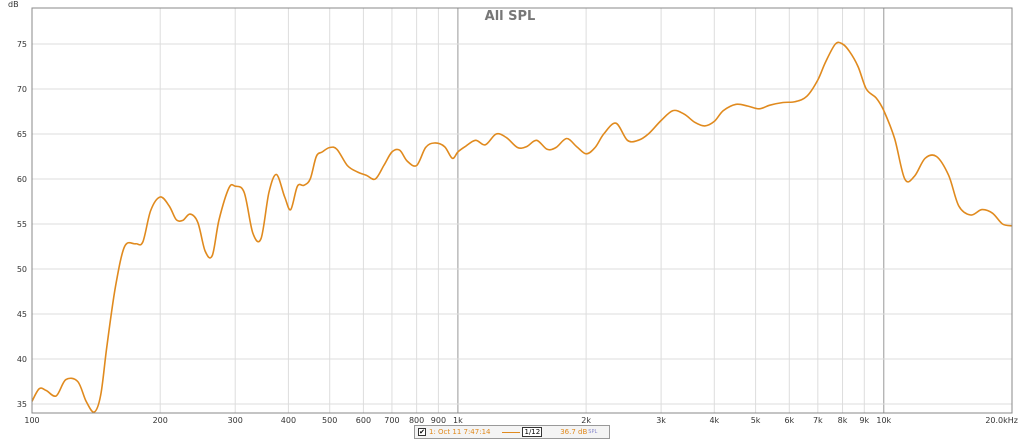 This screenshot has height=442, width=1024. I want to click on x-tick-label: 5k, so click(756, 420).